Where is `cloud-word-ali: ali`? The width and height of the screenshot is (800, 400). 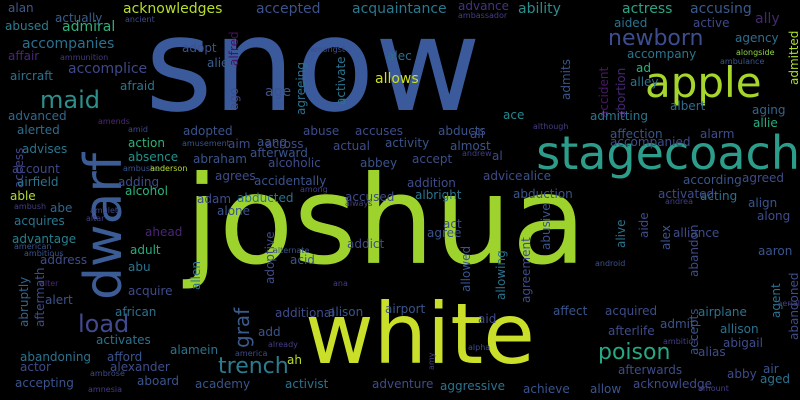 cloud-word-ali: ali is located at coordinates (477, 134).